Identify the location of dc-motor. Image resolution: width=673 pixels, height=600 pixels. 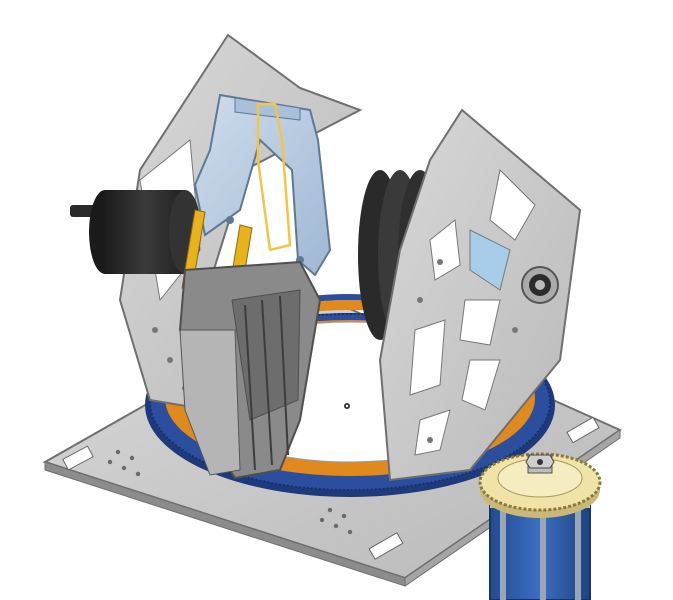
(135, 232).